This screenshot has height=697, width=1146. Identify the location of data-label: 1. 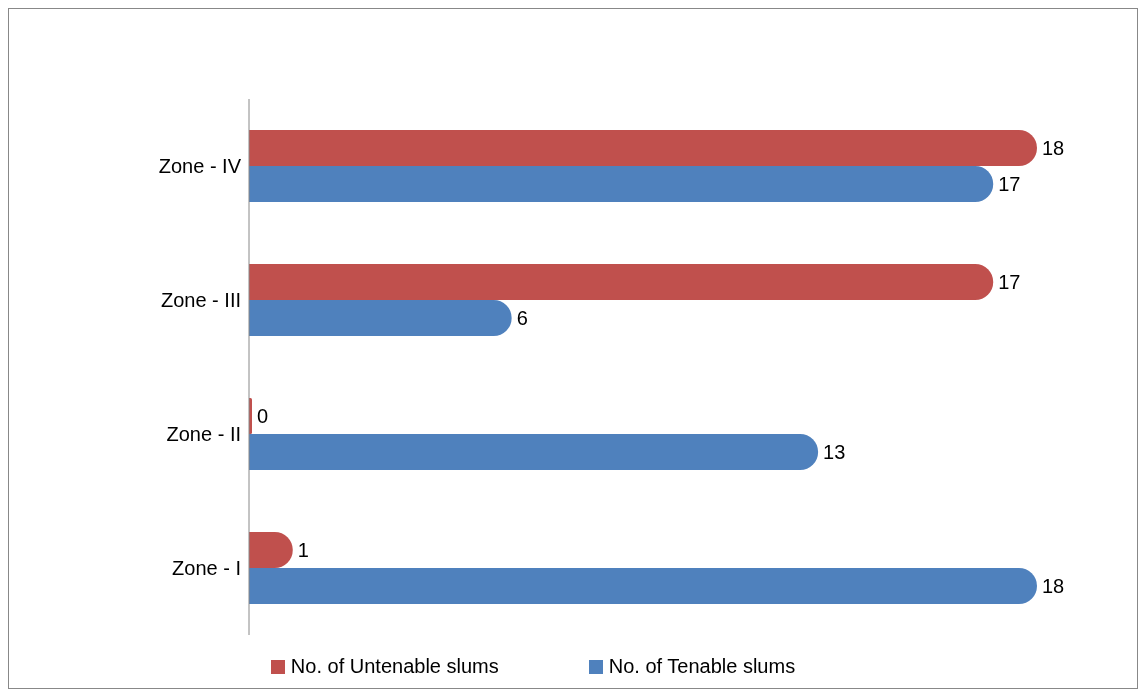
(303, 550).